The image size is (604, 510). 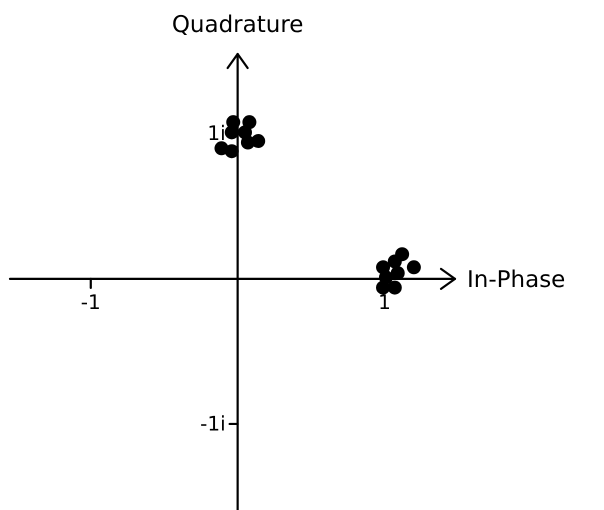 I want to click on y-tick-label: 1i, so click(x=216, y=133).